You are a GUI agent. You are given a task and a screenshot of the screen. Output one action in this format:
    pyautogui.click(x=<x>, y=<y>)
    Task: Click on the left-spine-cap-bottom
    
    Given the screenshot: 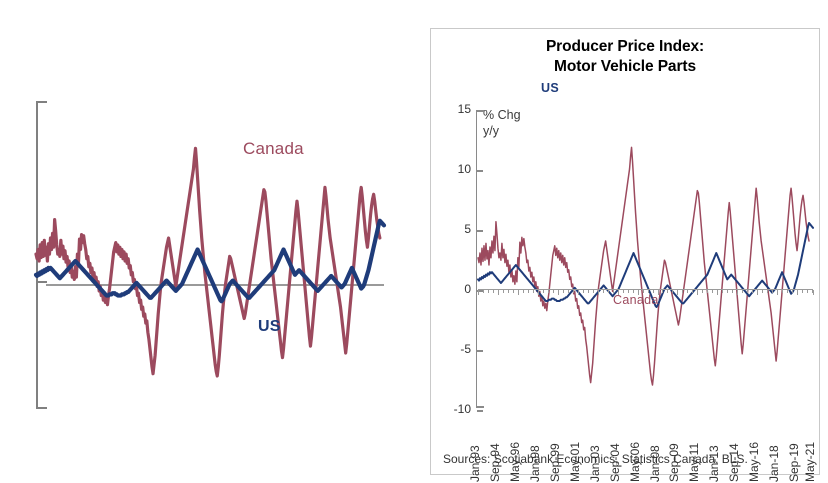 What is the action you would take?
    pyautogui.click(x=42, y=408)
    